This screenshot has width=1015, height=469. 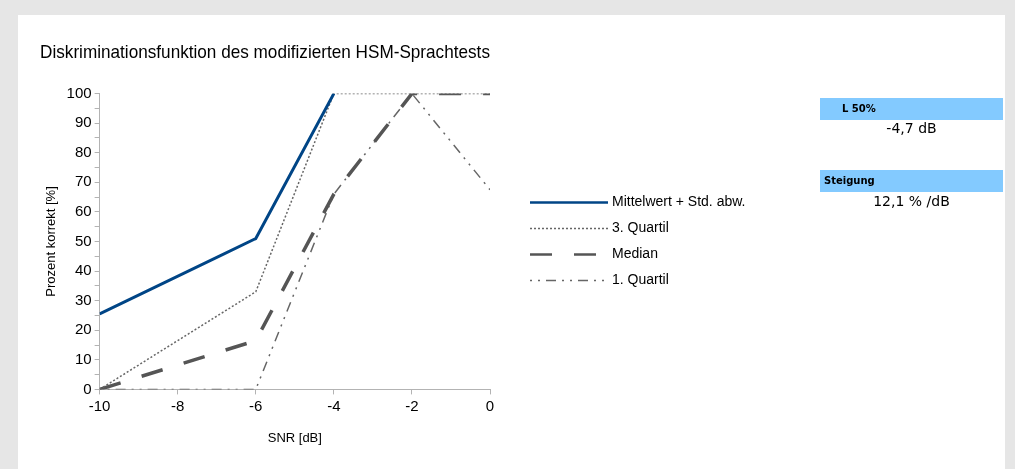 What do you see at coordinates (83, 151) in the screenshot?
I see `y-tick-label: 80` at bounding box center [83, 151].